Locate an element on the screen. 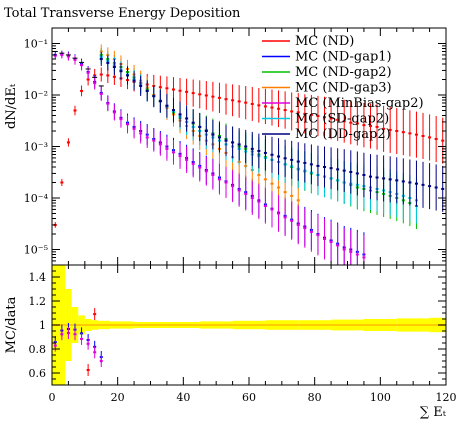 Image resolution: width=461 pixels, height=422 pixels. ratio-y-tick-label: 1.4 is located at coordinates (38, 277).